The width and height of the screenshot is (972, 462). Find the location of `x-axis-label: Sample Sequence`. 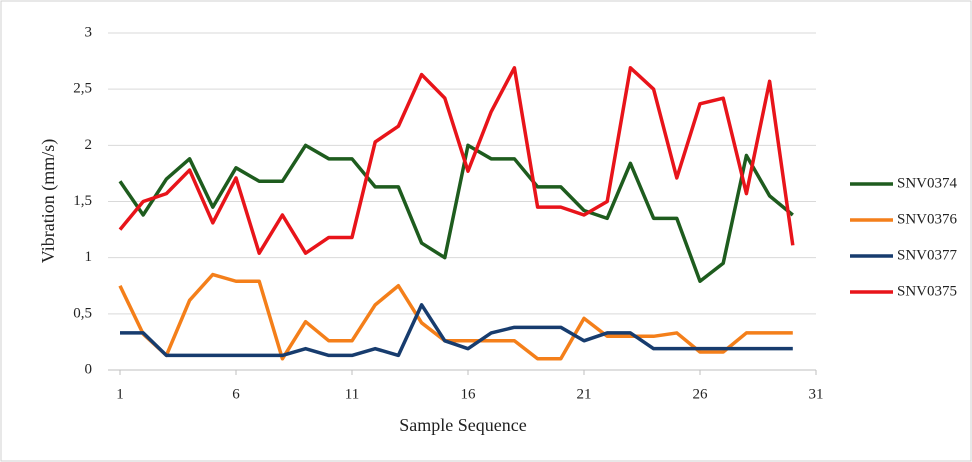

x-axis-label: Sample Sequence is located at coordinates (462, 425).